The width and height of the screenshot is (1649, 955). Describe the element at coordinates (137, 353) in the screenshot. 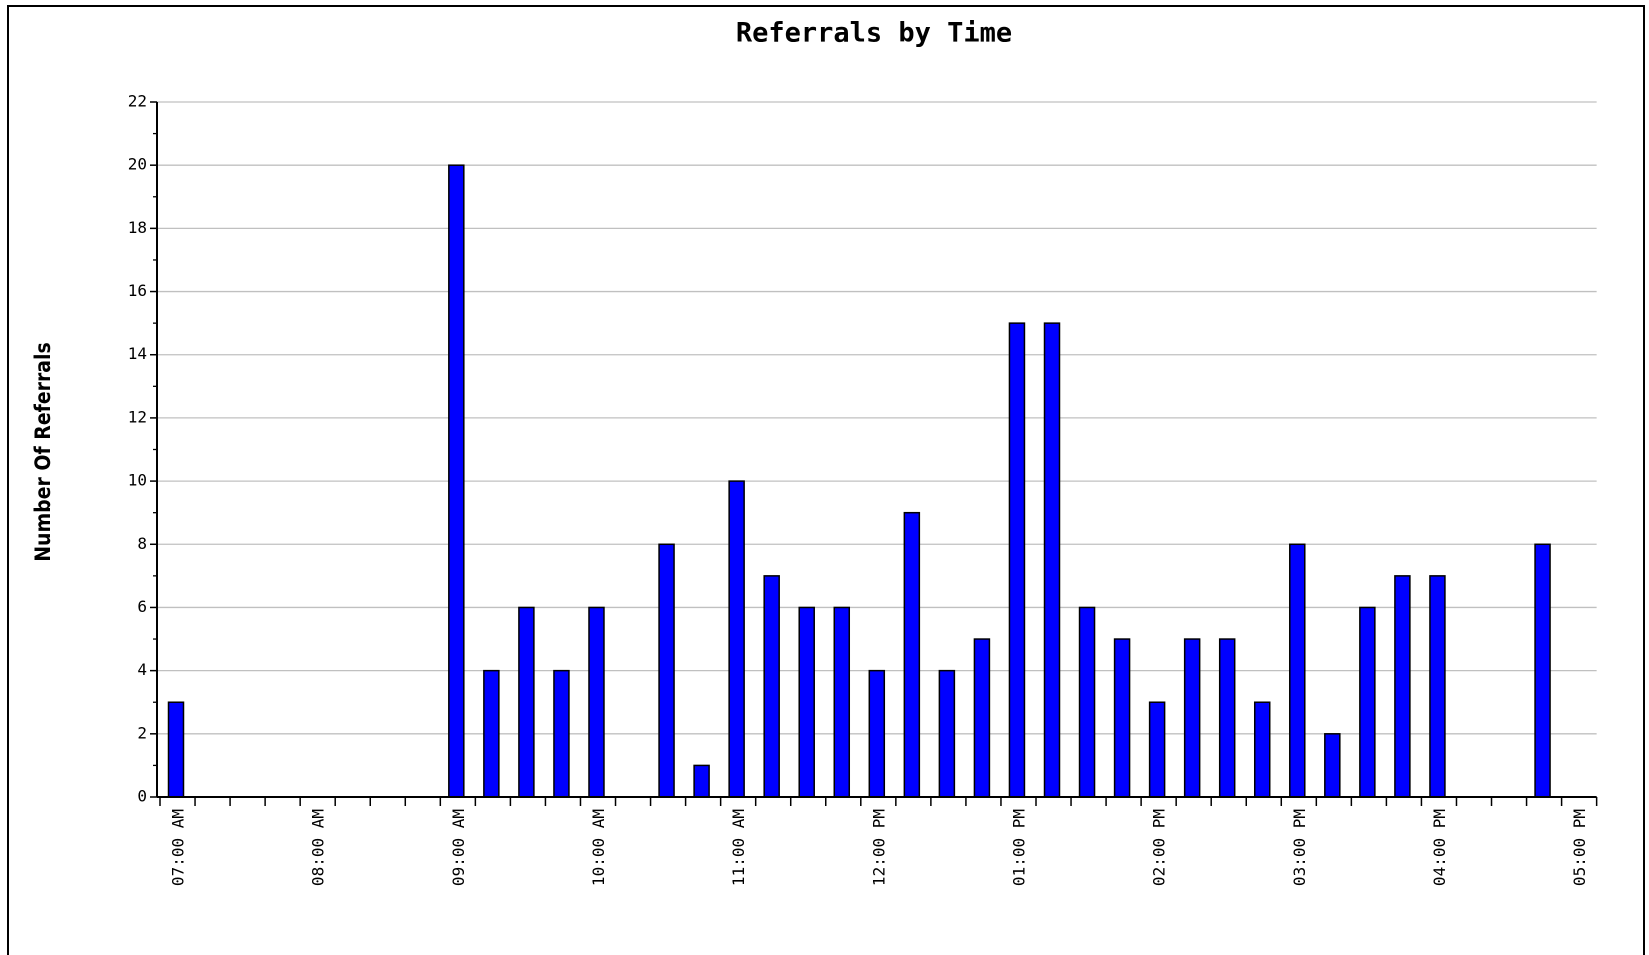

I see `y-tick-label: 14` at that location.